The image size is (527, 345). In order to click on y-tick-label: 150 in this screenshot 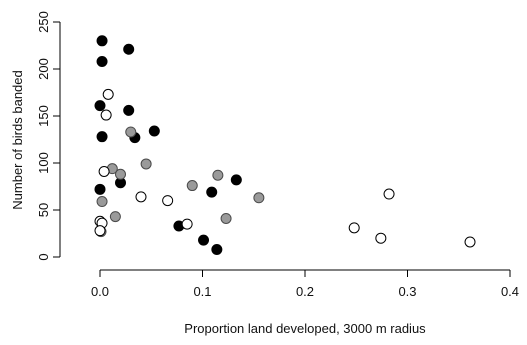, I will do `click(43, 116)`.